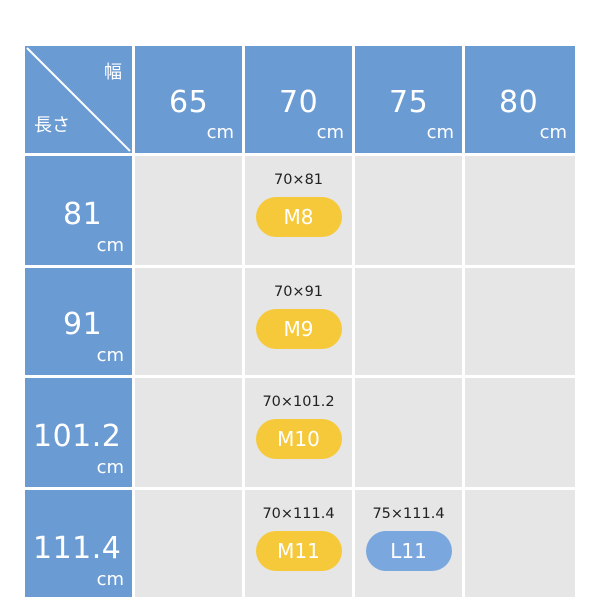 This screenshot has height=600, width=600. Describe the element at coordinates (408, 551) in the screenshot. I see `size-code-badge: L11` at that location.